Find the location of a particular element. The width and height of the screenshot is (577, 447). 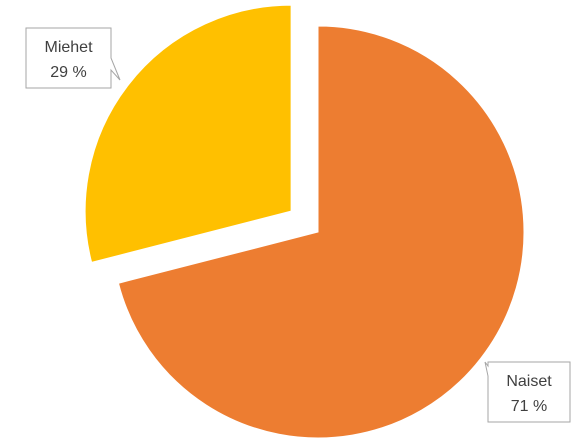

data-label-naiset: Naiset 71 % is located at coordinates (527, 392).